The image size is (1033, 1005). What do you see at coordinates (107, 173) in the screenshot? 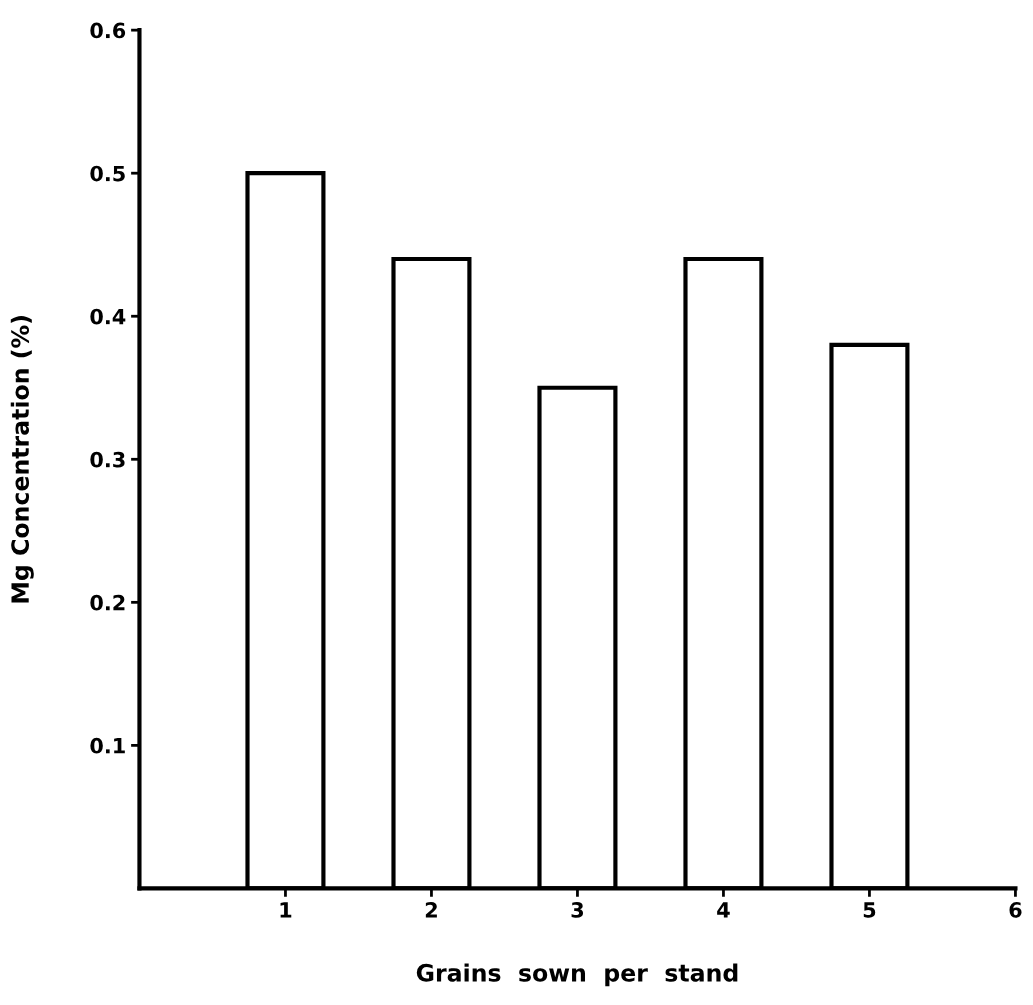
I see `y-tick-label: 0.5` at bounding box center [107, 173].